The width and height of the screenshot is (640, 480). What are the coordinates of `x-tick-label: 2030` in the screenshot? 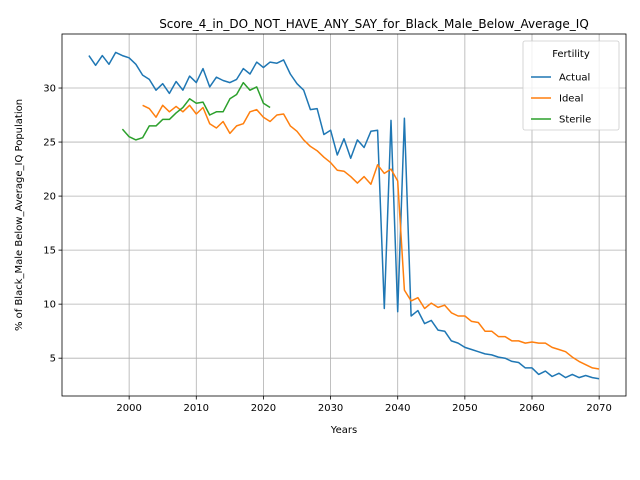 It's located at (330, 408).